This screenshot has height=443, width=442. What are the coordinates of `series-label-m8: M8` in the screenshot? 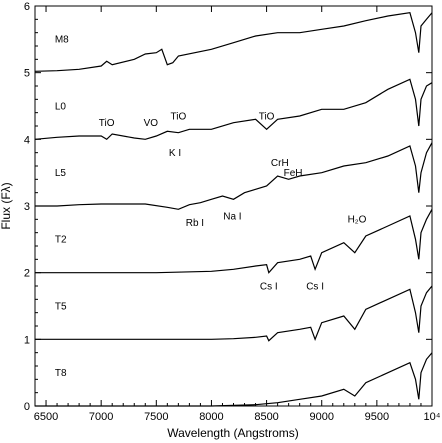 It's located at (62, 40).